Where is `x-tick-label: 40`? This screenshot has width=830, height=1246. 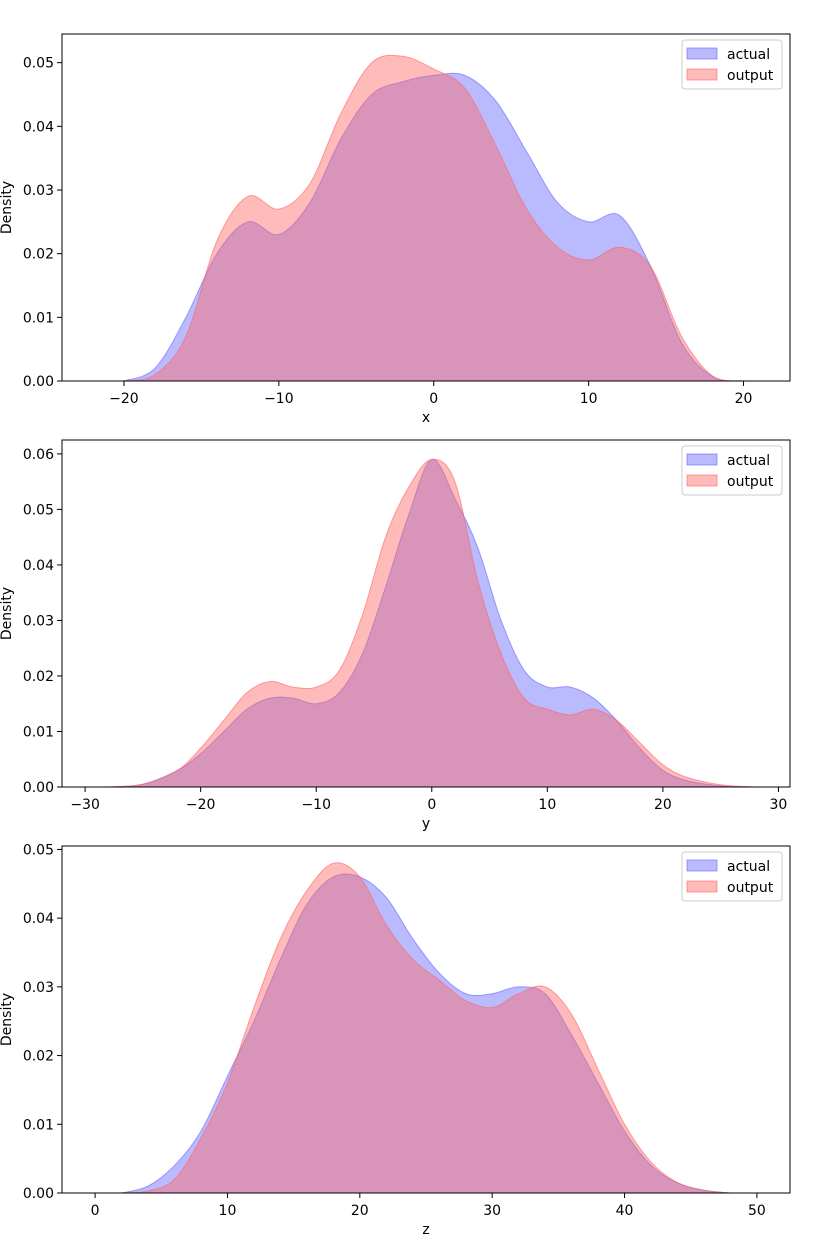
x-tick-label: 40 is located at coordinates (625, 1211).